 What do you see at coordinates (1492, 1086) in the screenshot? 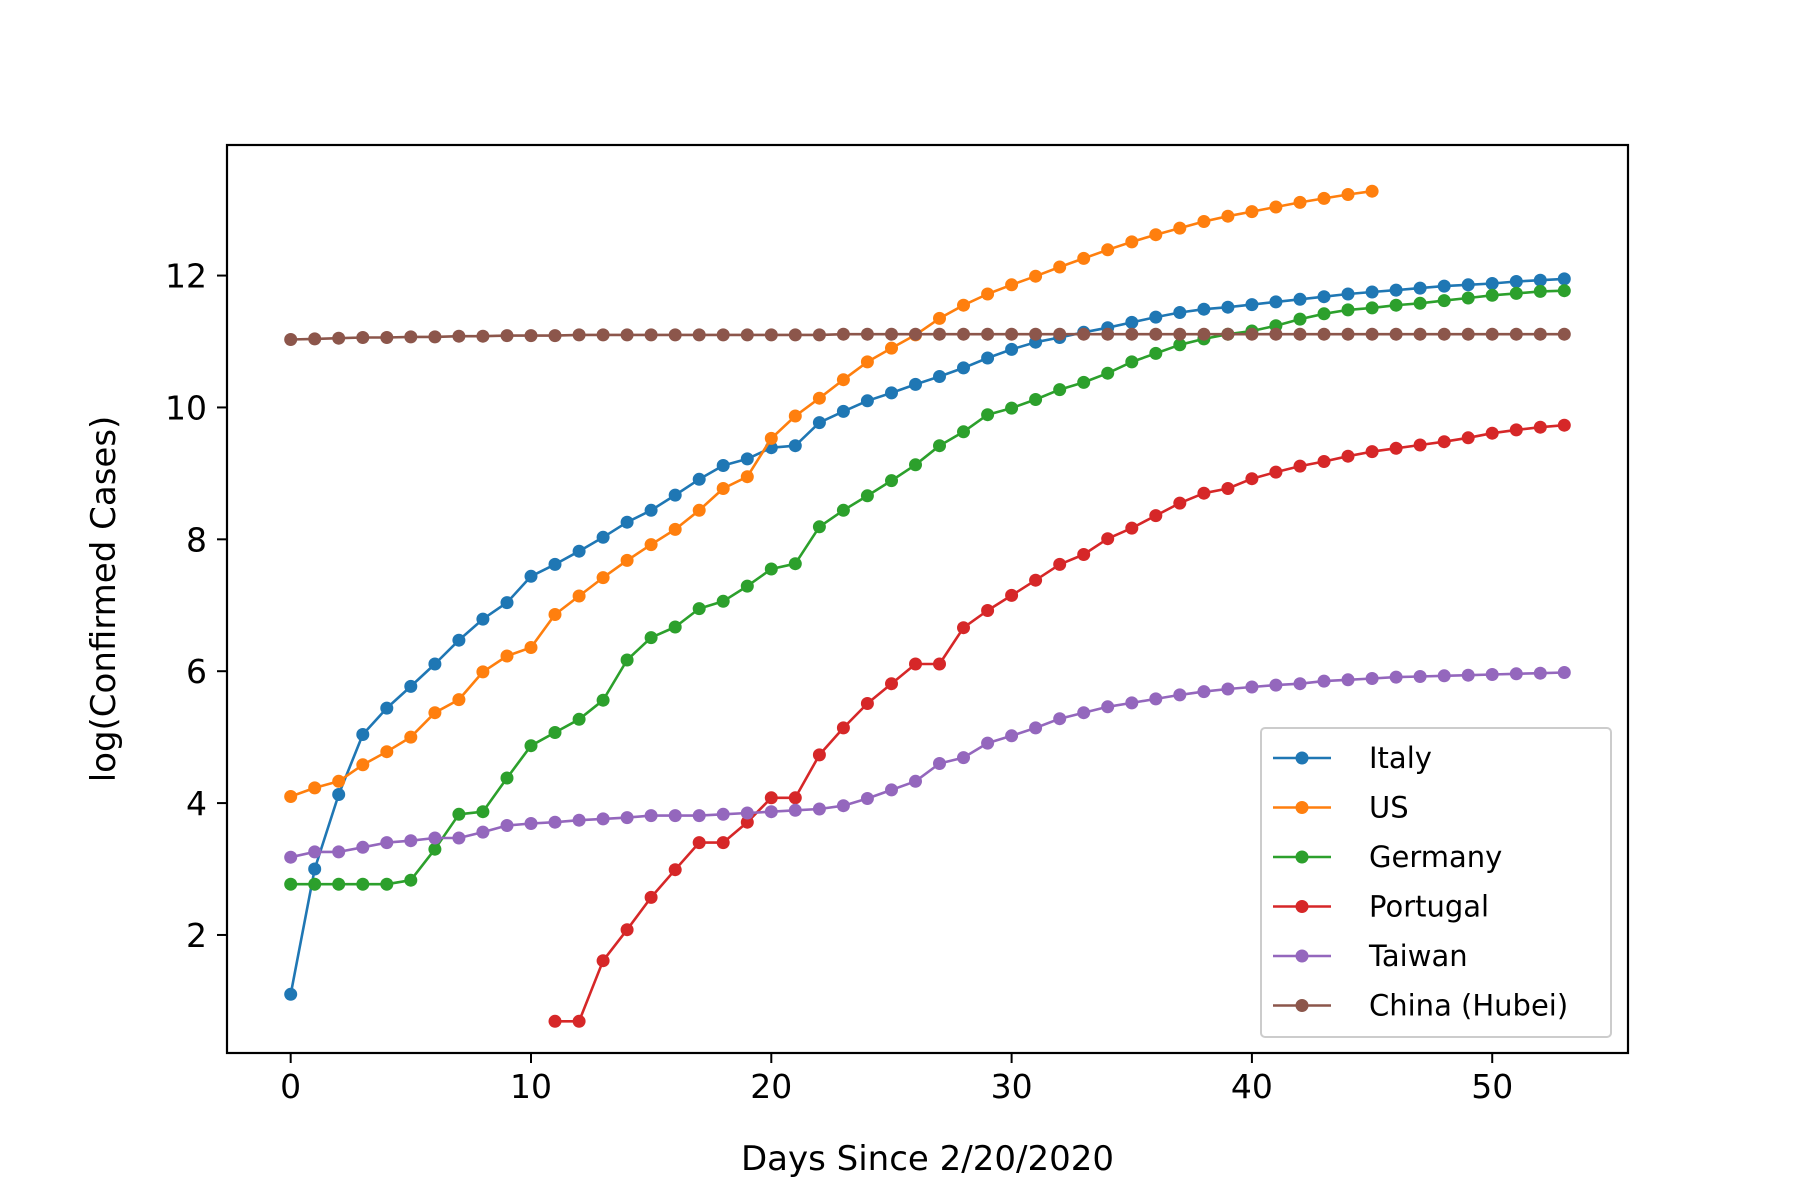
I see `x-tick-label: 50` at bounding box center [1492, 1086].